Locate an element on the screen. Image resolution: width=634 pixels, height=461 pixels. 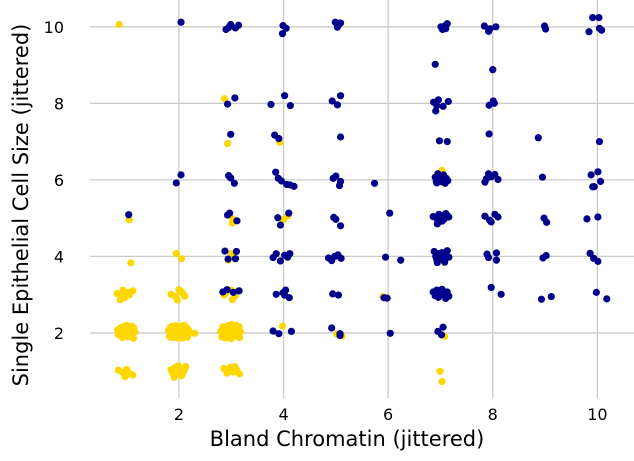
x-axis-label: Bland Chromatin (jittered) is located at coordinates (347, 439).